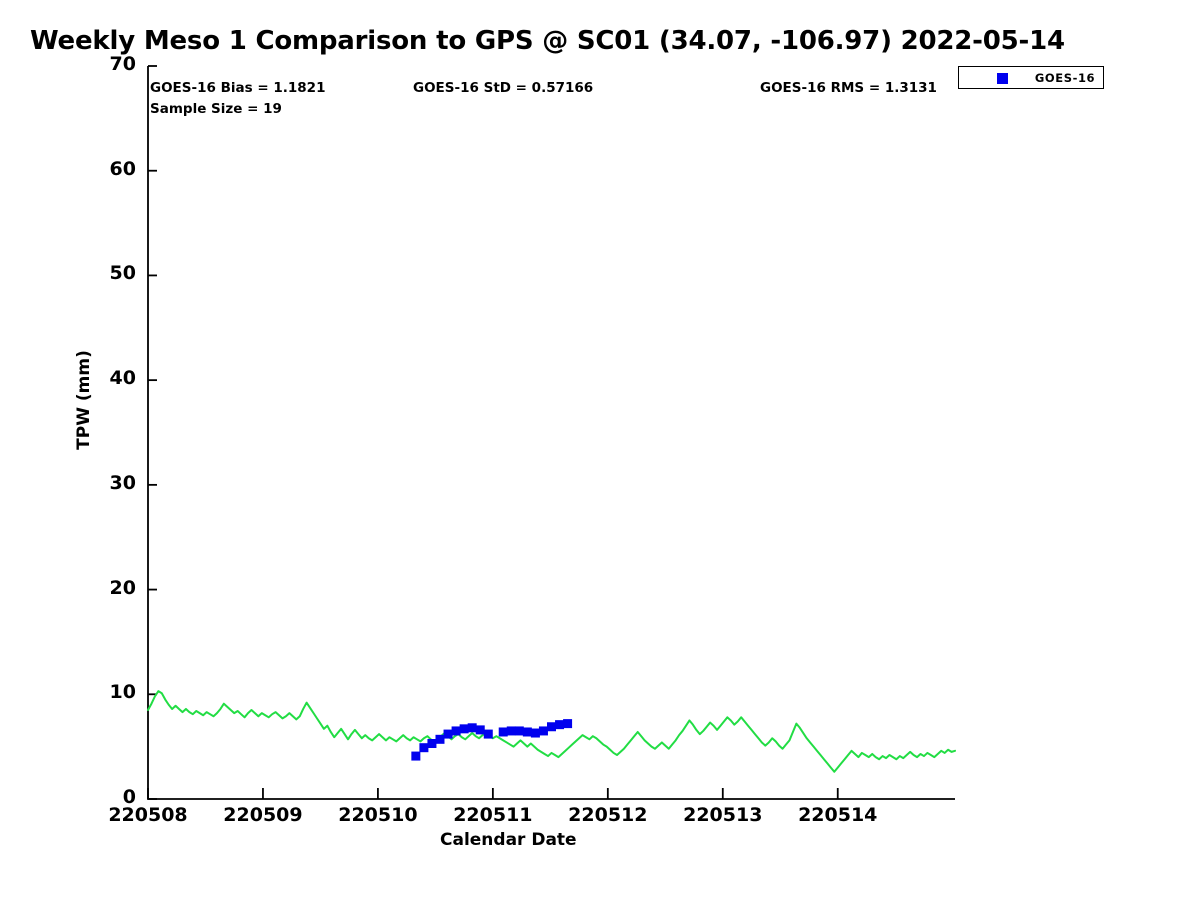  Describe the element at coordinates (493, 815) in the screenshot. I see `x-tick-label: 220511` at that location.